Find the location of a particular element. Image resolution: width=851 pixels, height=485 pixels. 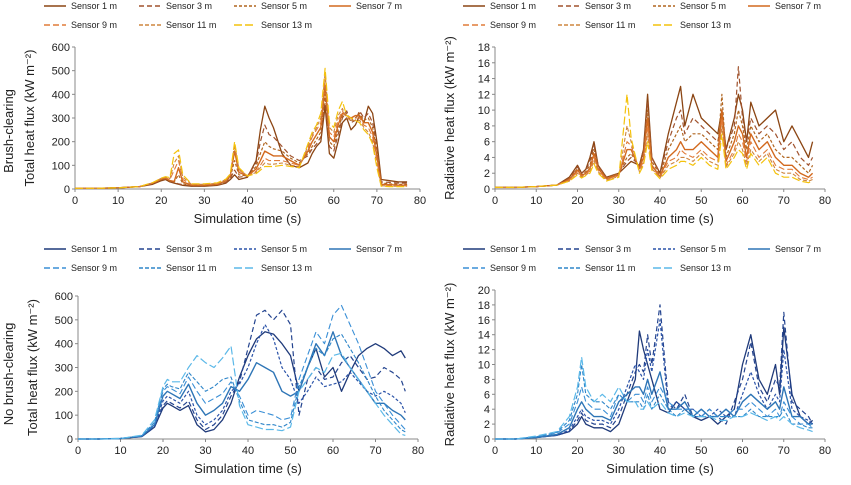

y-tick-label: 600 is located at coordinates (61, 48).